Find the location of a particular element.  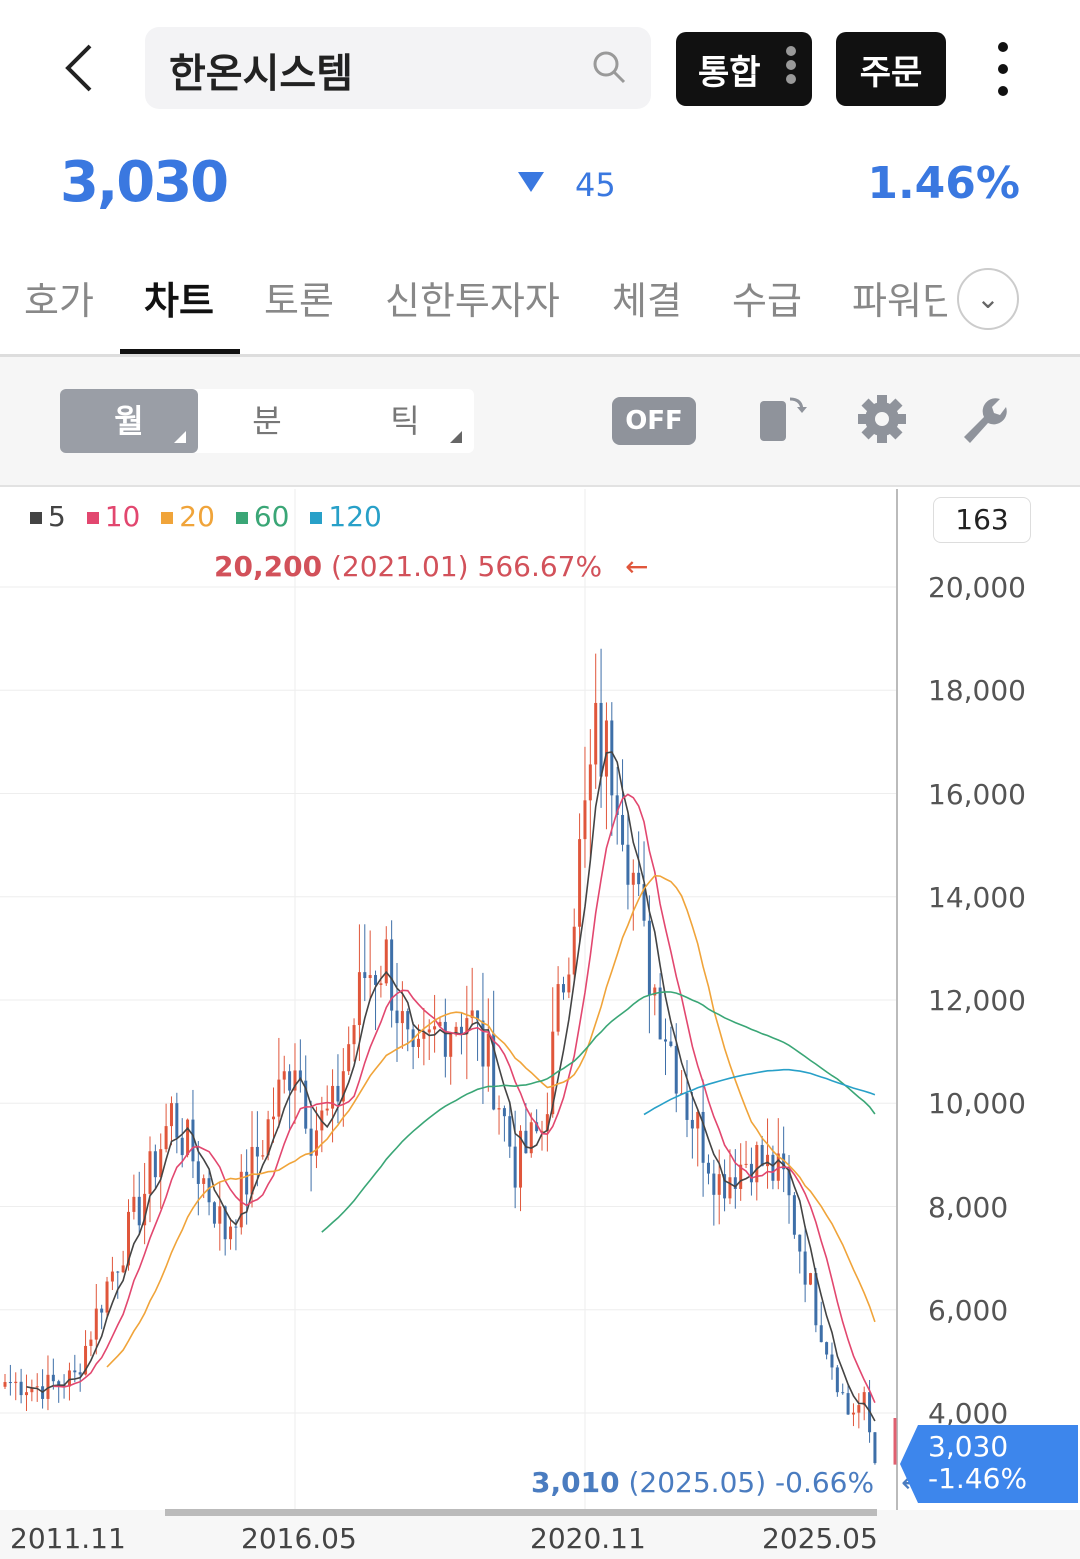

period-month: 월 is located at coordinates (129, 421).